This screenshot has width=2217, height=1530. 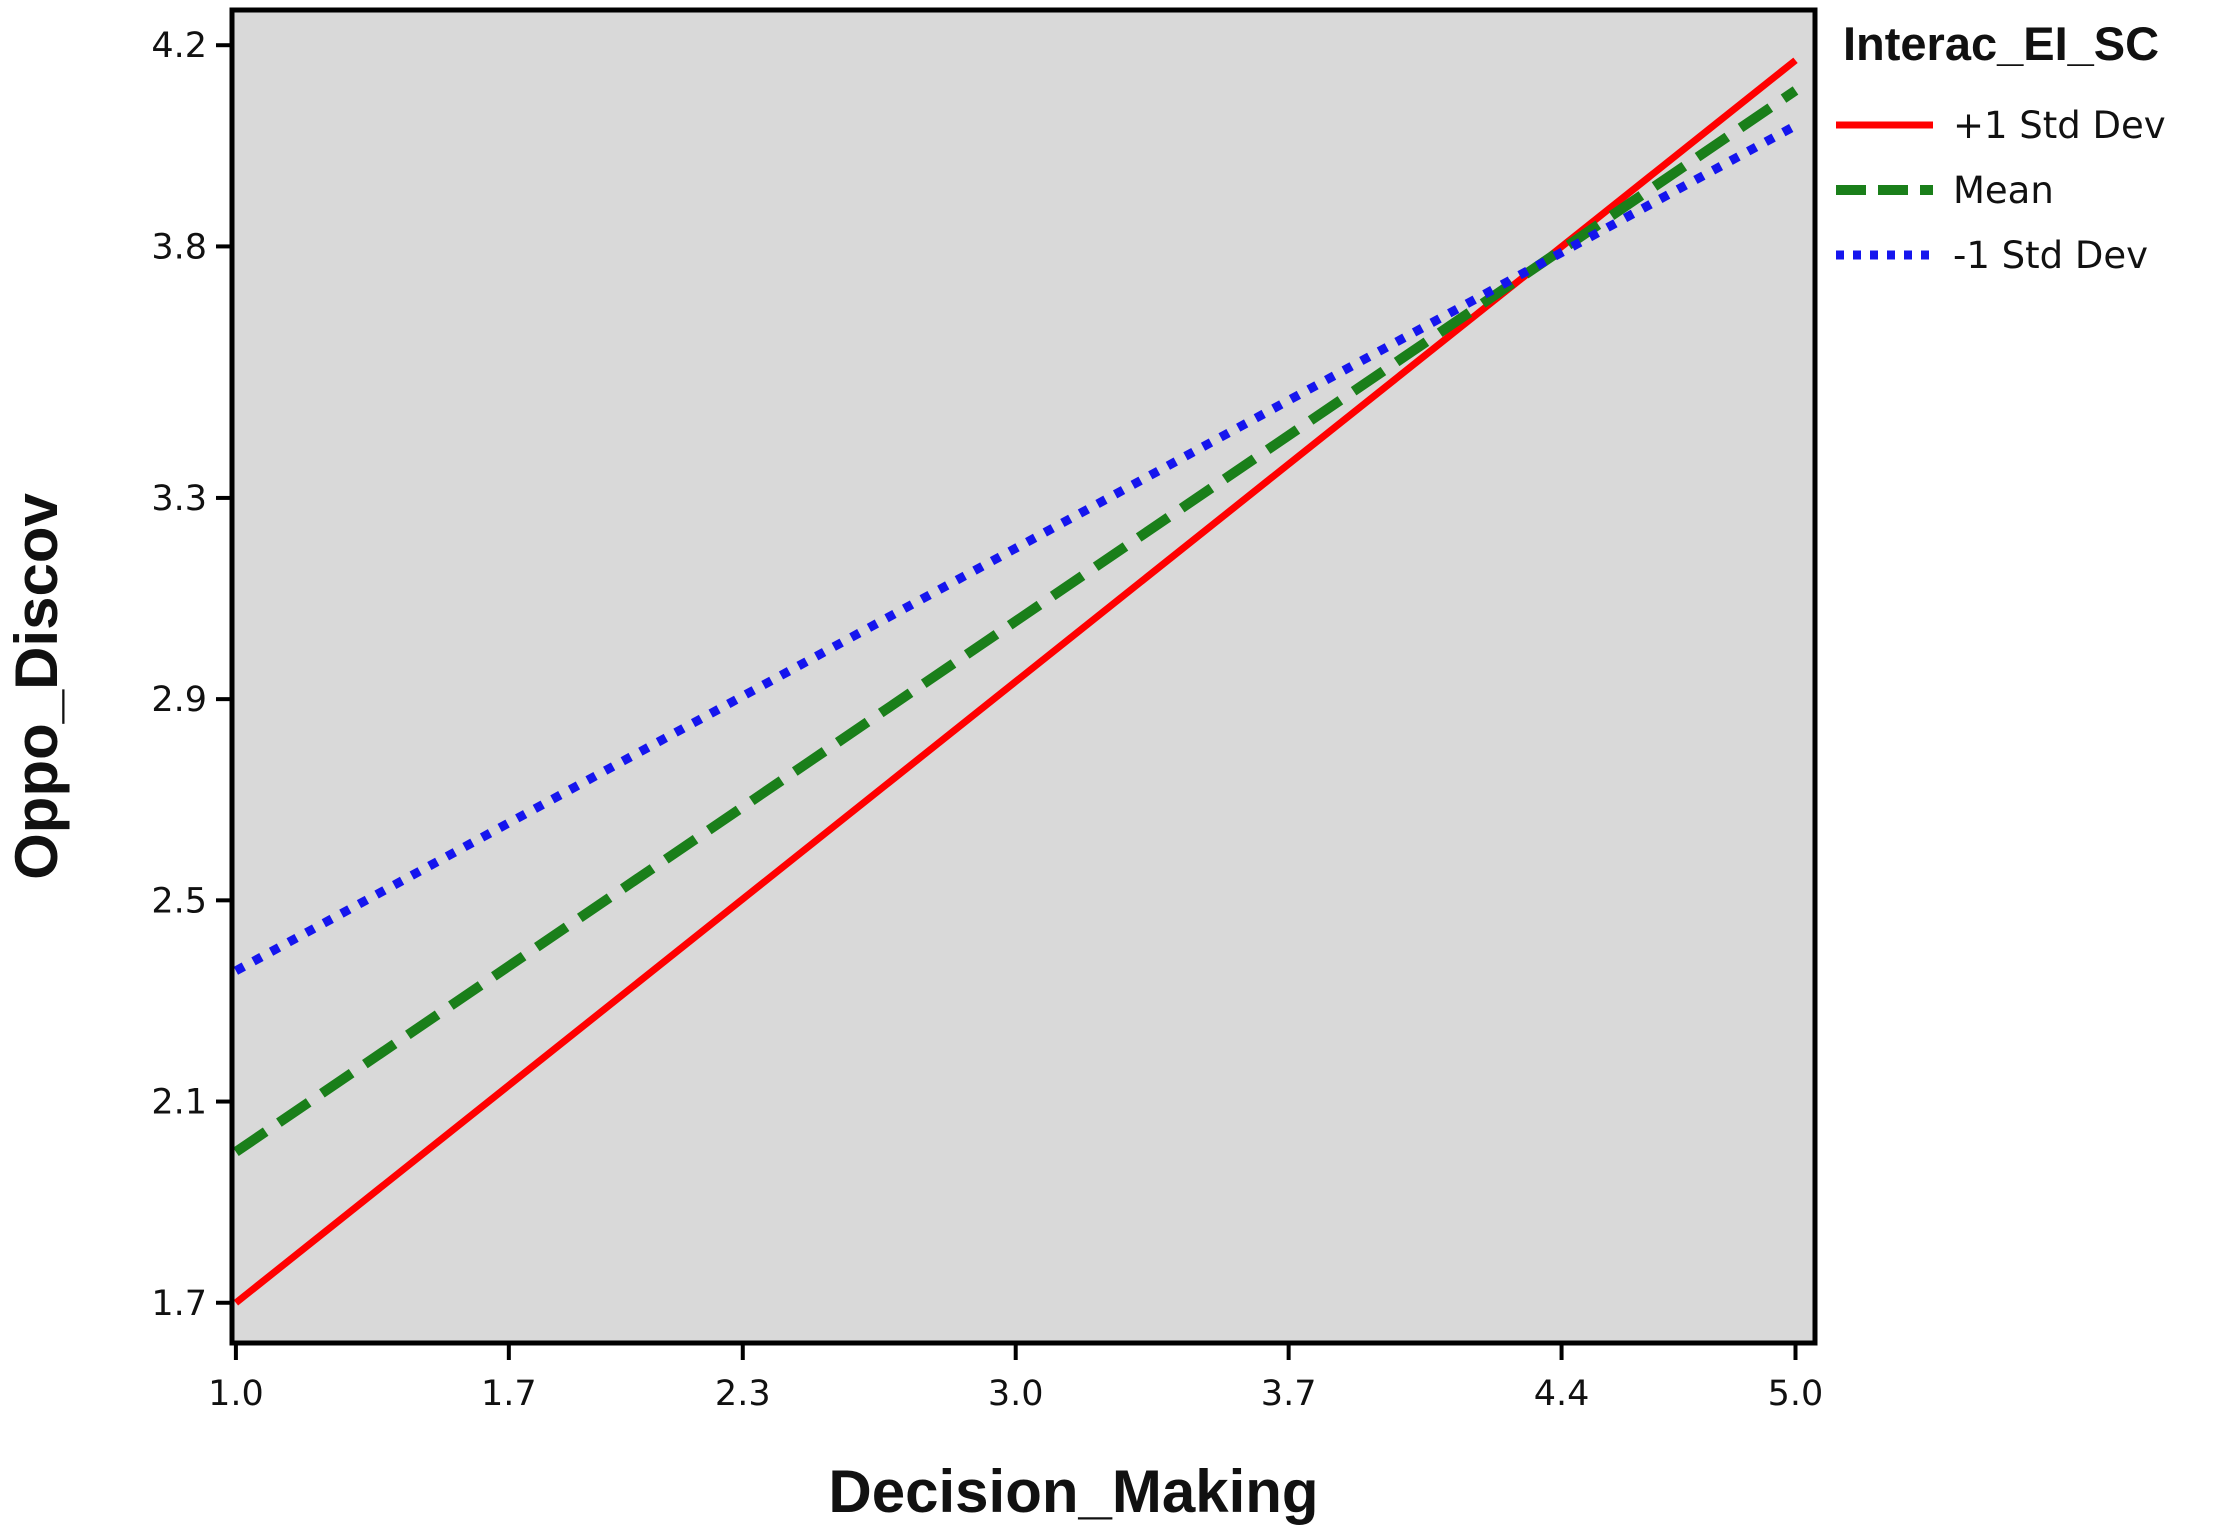 I want to click on x-tick-label: 1.7, so click(x=509, y=1394).